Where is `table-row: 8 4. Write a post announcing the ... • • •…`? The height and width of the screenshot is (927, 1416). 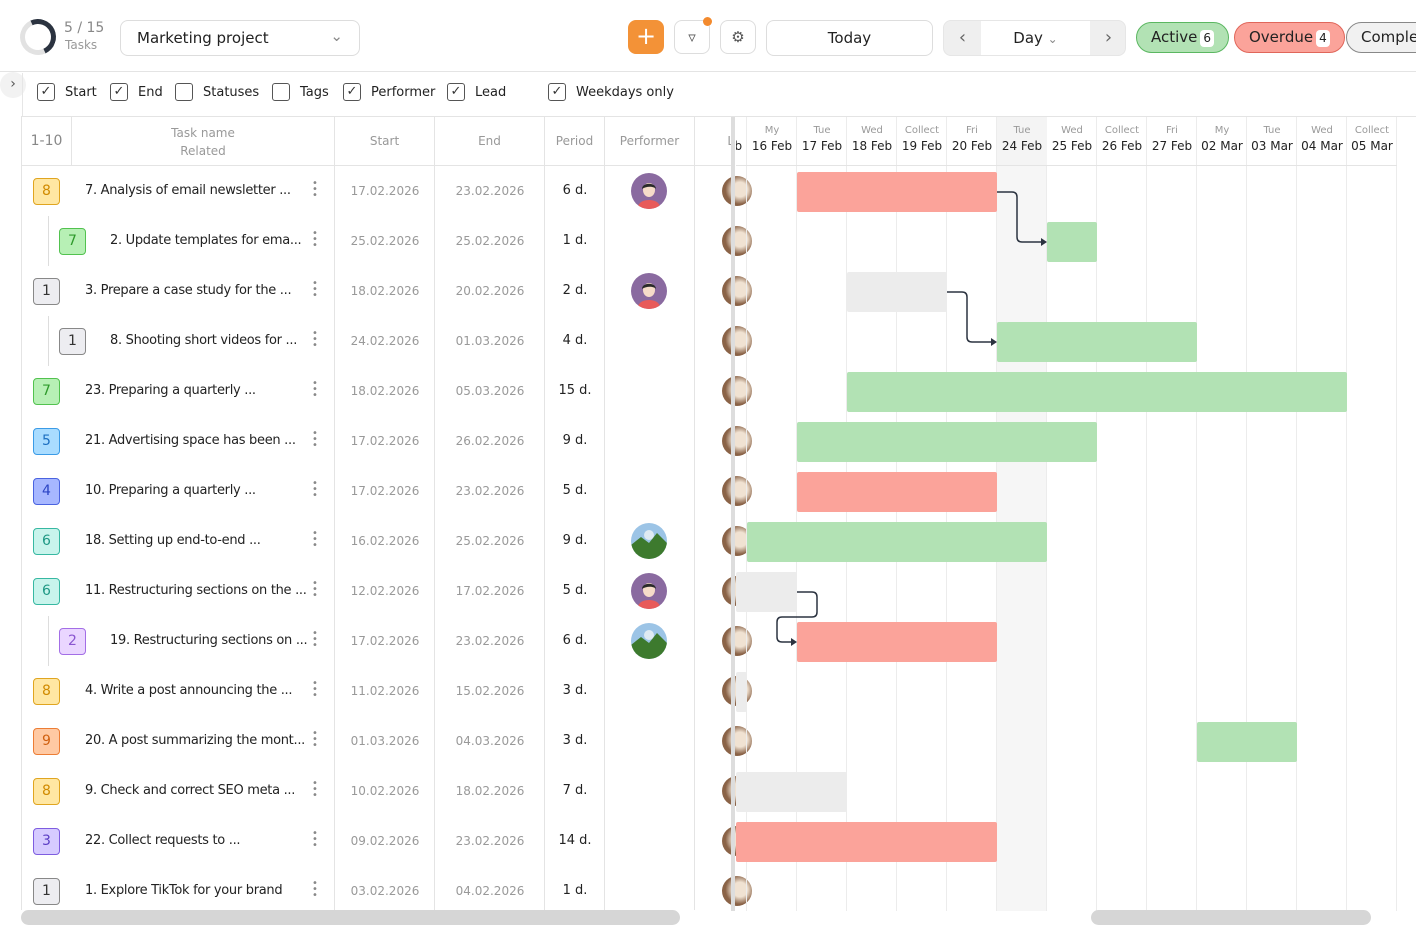
table-row: 8 4. Write a post announcing the ... • • •… is located at coordinates (387, 691).